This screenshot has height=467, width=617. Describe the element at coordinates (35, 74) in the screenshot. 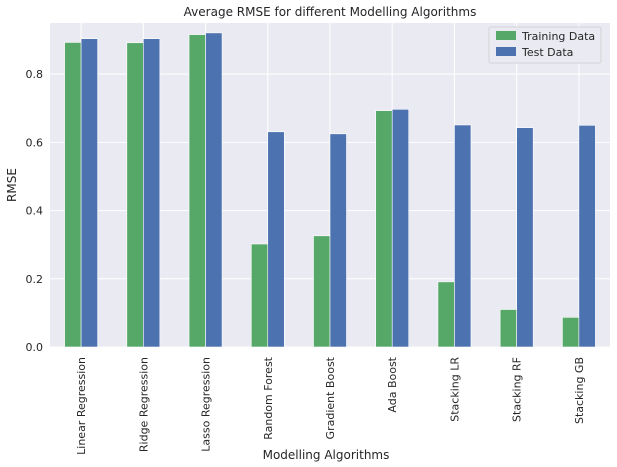

I see `y-tick-label: 0.8` at that location.